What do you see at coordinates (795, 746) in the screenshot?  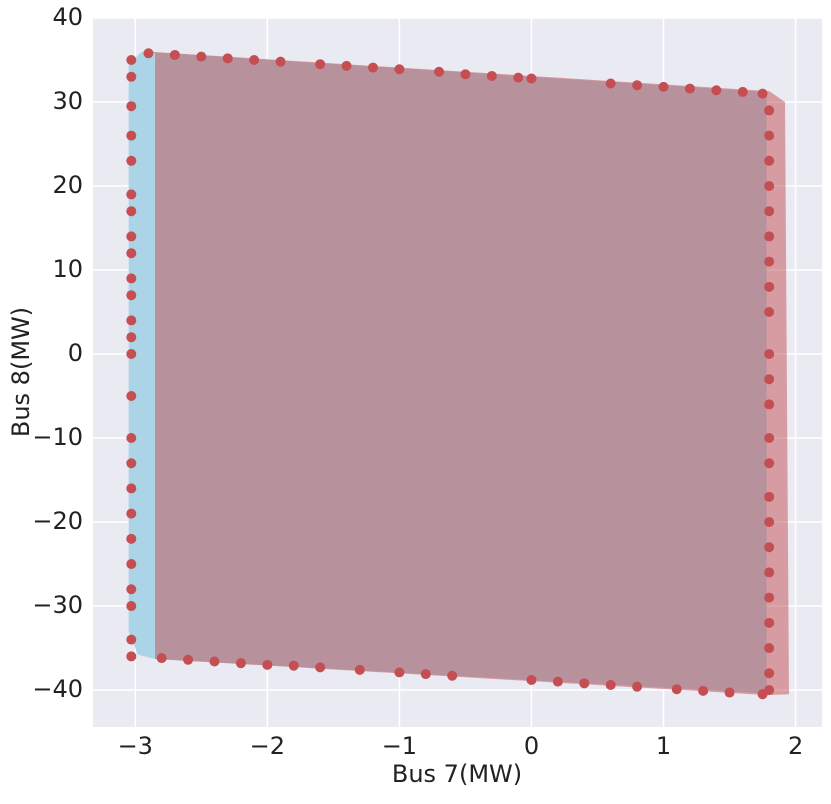 I see `x-tick-label: 2` at bounding box center [795, 746].